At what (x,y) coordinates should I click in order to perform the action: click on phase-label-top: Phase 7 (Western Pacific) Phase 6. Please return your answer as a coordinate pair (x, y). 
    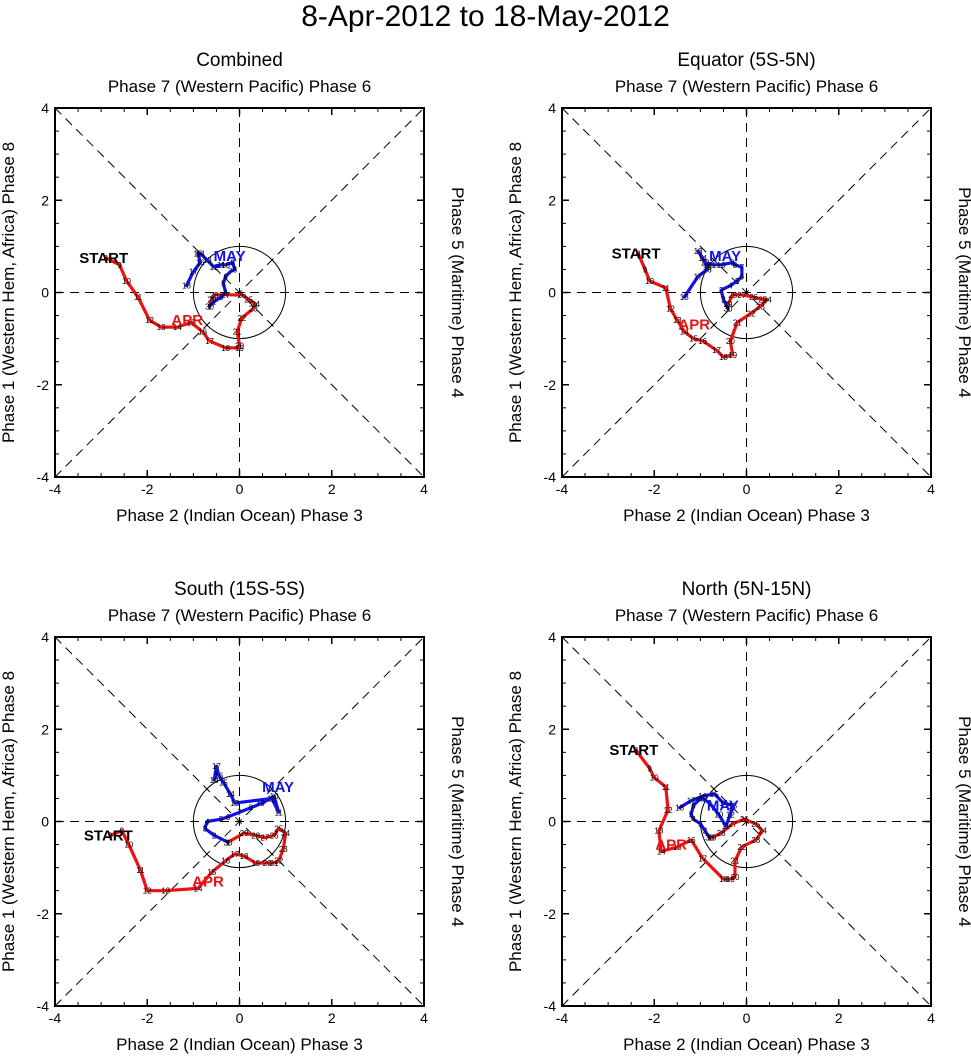
    Looking at the image, I should click on (239, 615).